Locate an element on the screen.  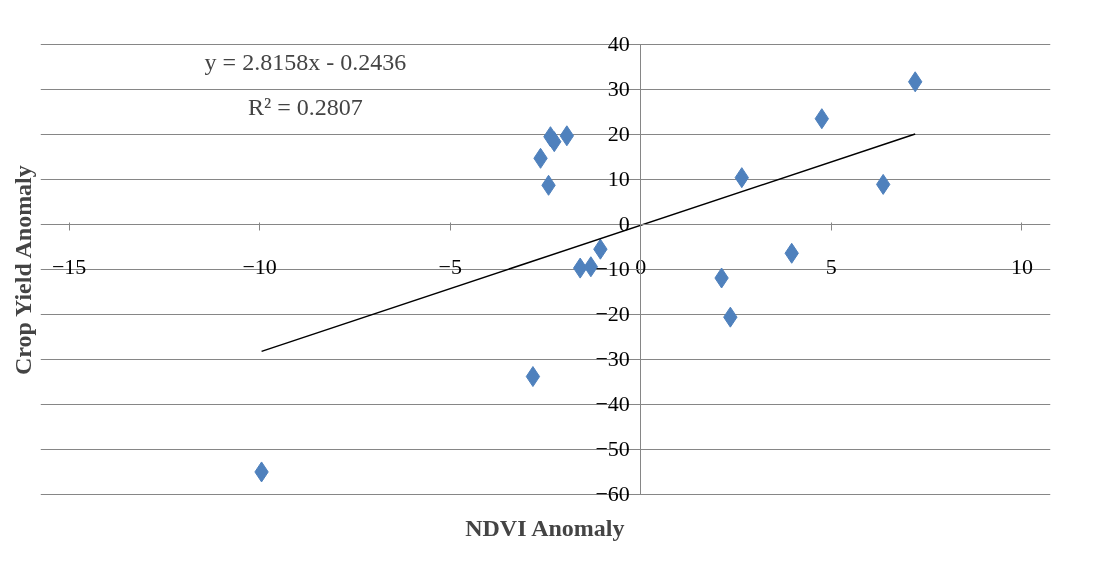
annotation: y = 2.8158x - 0.2436 is located at coordinates (305, 62).